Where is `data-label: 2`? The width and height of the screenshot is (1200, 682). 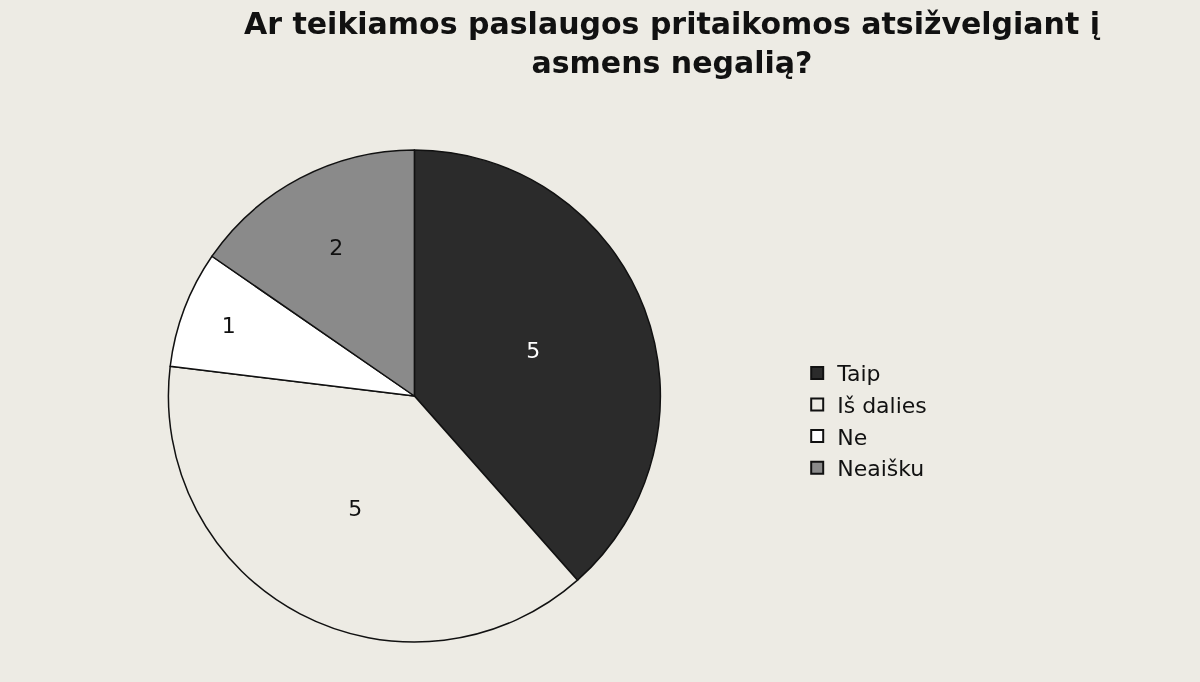 data-label: 2 is located at coordinates (336, 247).